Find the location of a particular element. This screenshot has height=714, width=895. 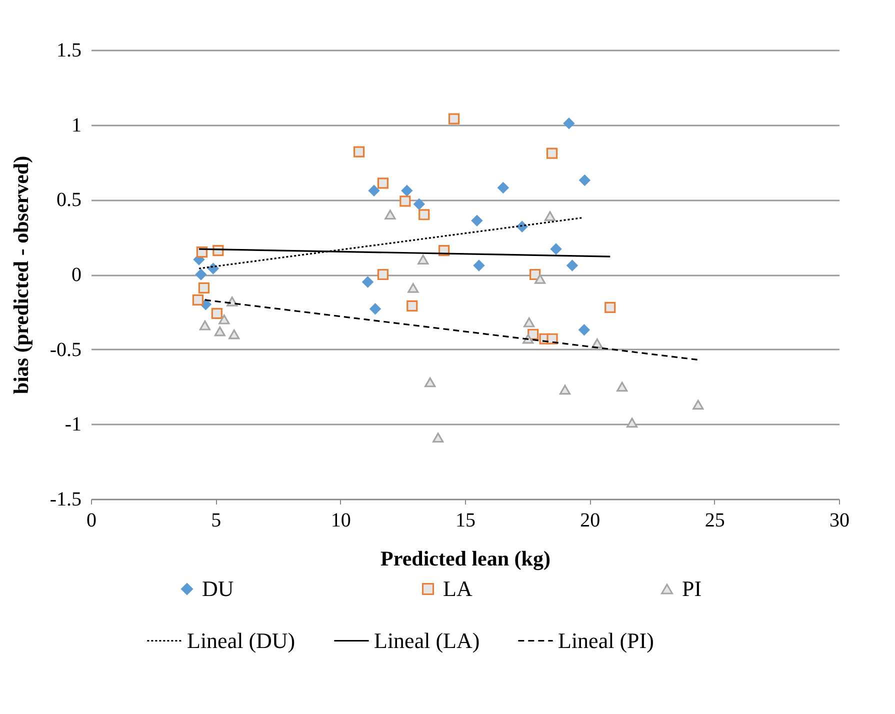

y-tick-label: -0.5 is located at coordinates (66, 349).